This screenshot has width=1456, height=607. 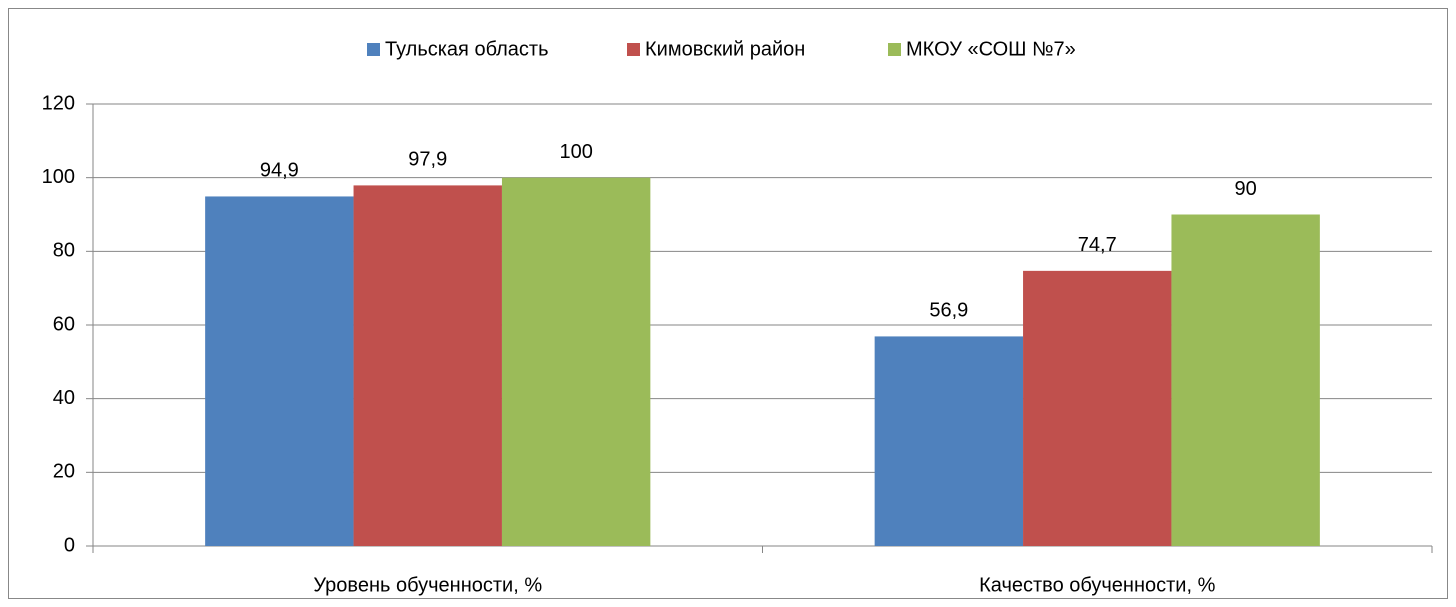 I want to click on y-tick-label: 120, so click(x=58, y=103).